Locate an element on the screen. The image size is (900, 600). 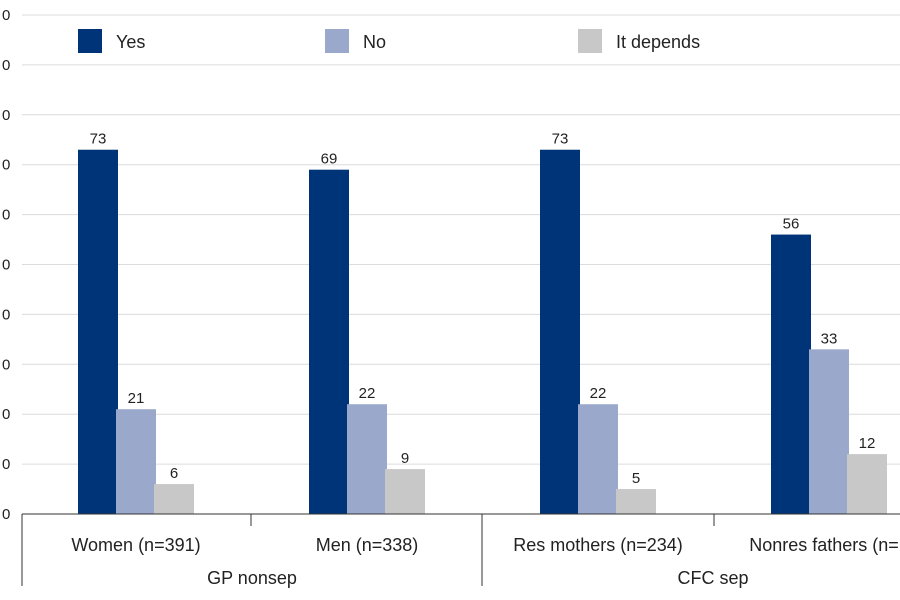
group-label: GP nonsep is located at coordinates (252, 578).